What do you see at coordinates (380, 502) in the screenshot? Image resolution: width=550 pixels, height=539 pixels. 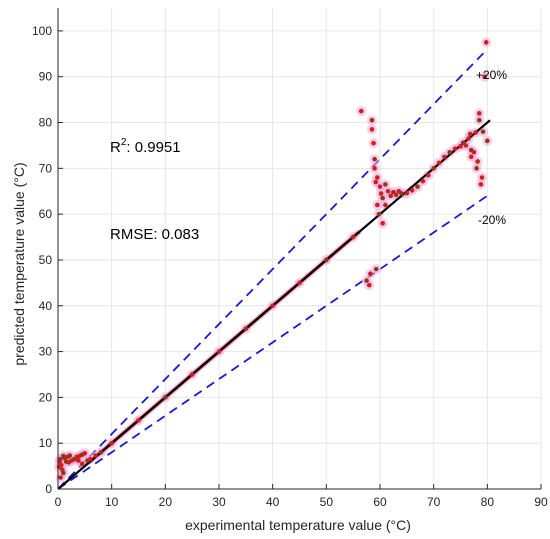 I see `x-tick-label: 60` at bounding box center [380, 502].